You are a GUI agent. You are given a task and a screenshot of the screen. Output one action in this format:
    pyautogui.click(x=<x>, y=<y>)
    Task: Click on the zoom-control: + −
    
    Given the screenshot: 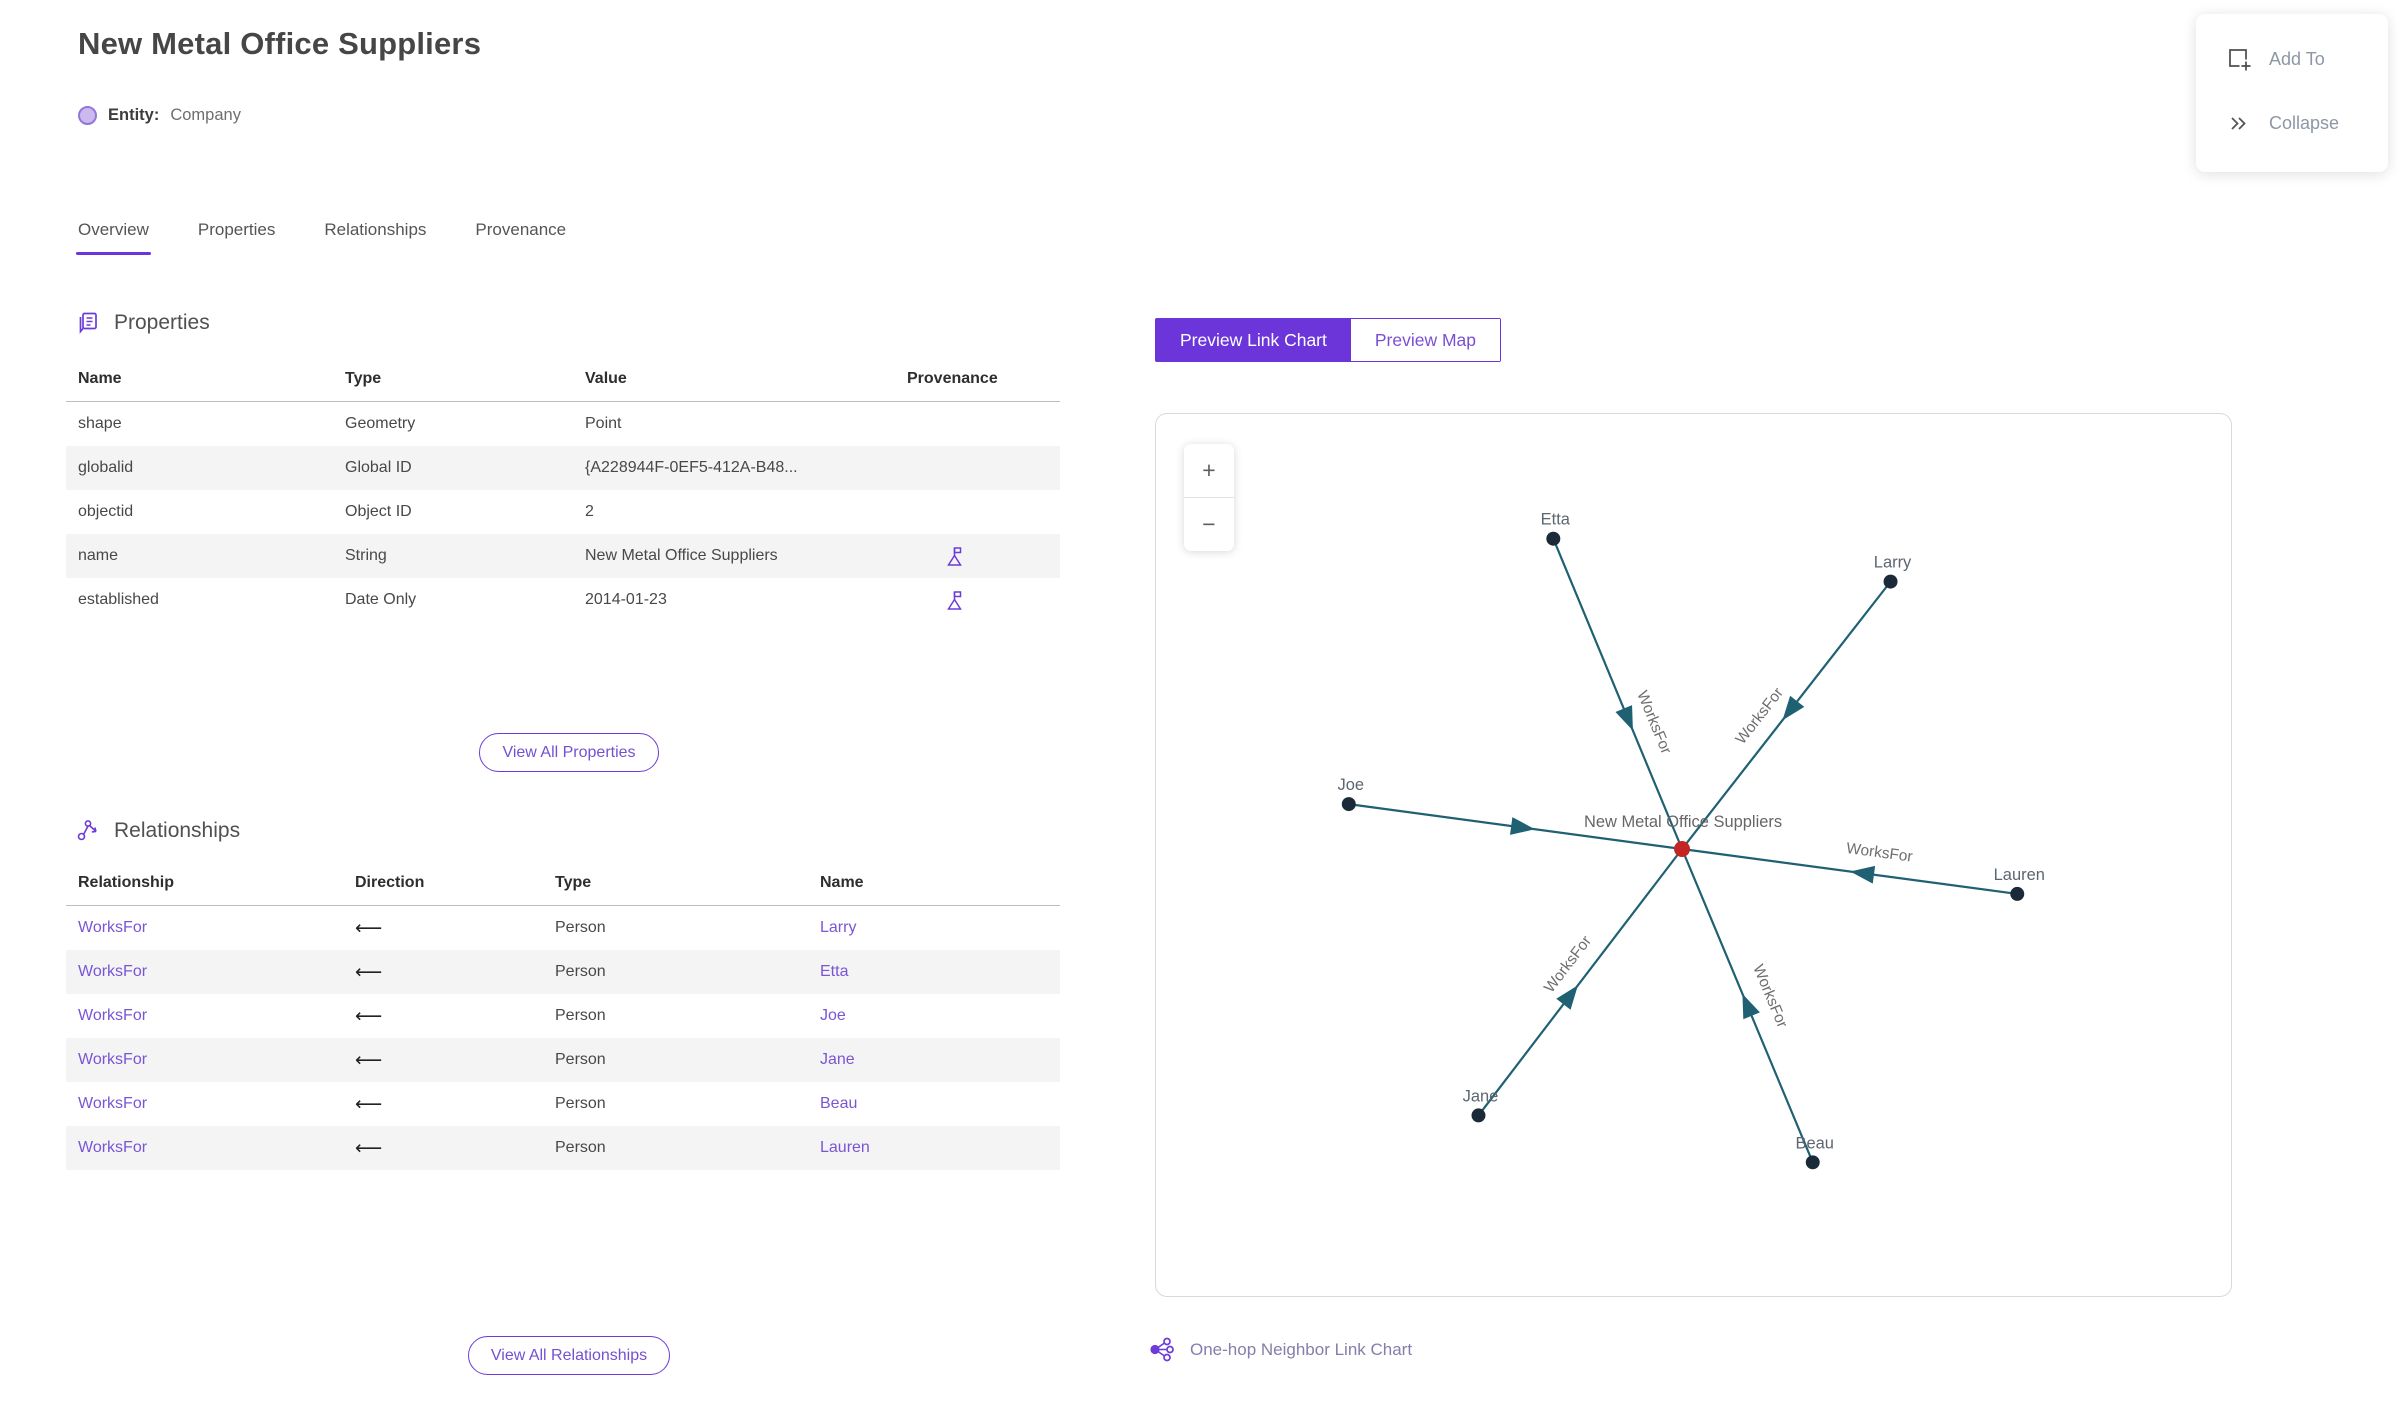 What is the action you would take?
    pyautogui.click(x=1209, y=497)
    